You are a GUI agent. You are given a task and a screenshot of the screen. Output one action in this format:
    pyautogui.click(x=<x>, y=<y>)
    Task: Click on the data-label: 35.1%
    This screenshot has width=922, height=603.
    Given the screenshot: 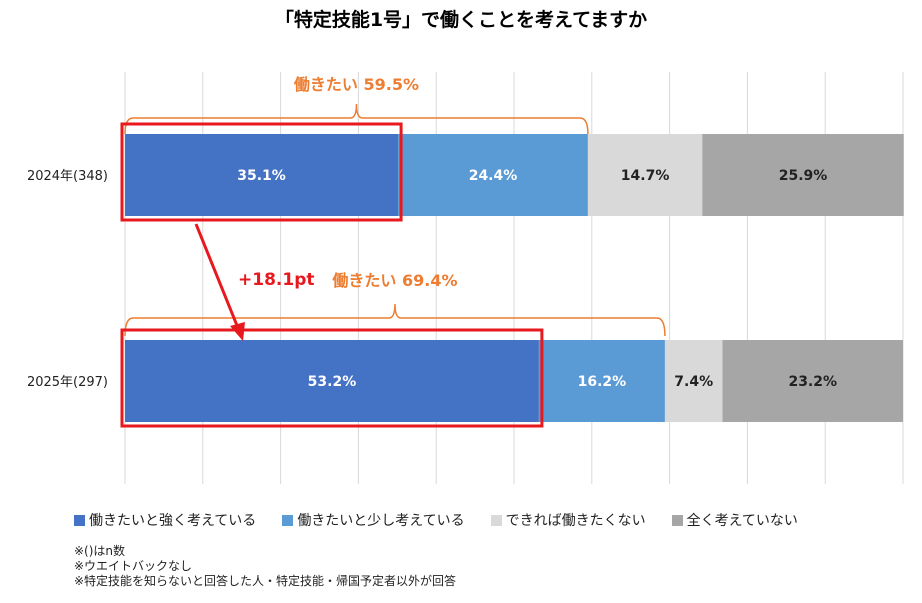 What is the action you would take?
    pyautogui.click(x=261, y=176)
    